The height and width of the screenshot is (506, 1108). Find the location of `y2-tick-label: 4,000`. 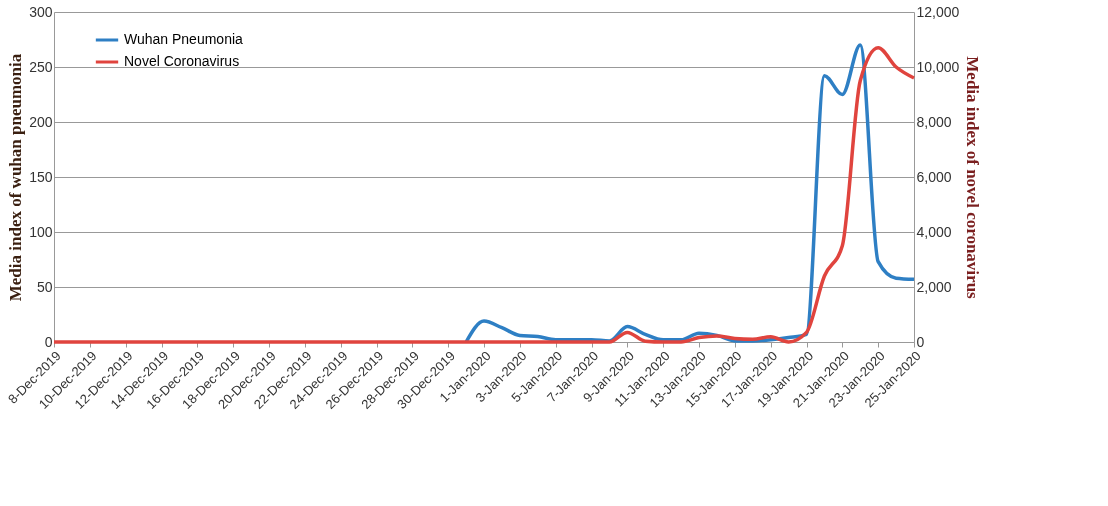

y2-tick-label: 4,000 is located at coordinates (934, 231).